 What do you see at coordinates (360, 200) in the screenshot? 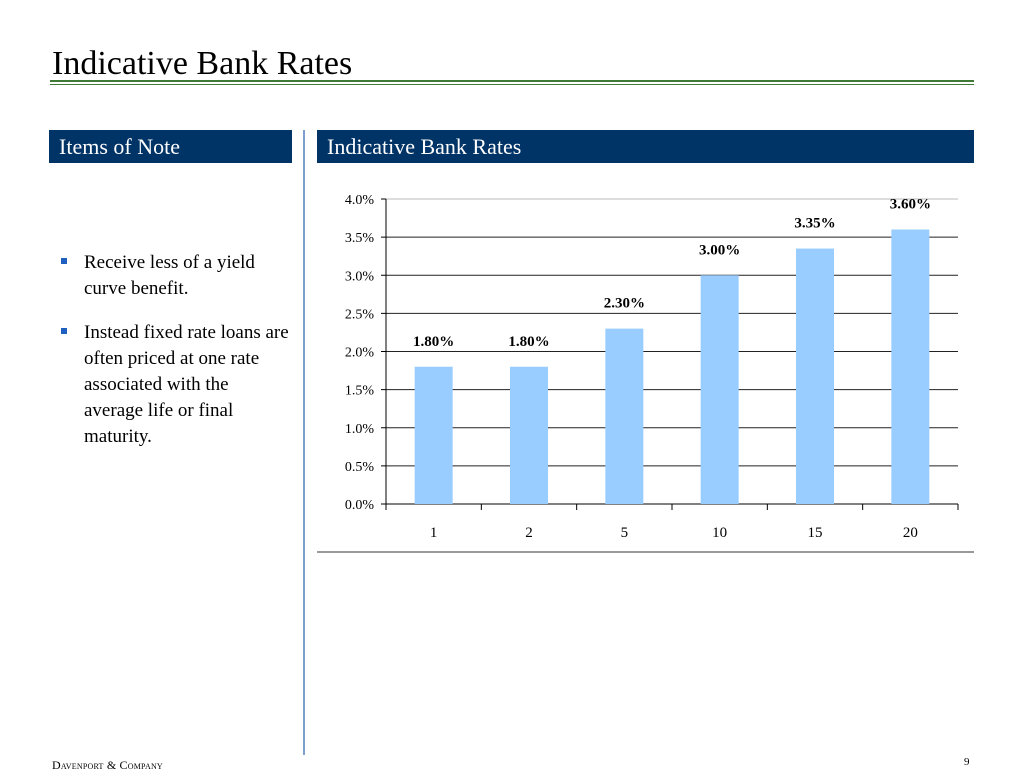
I see `y-tick-label: 4.0%` at bounding box center [360, 200].